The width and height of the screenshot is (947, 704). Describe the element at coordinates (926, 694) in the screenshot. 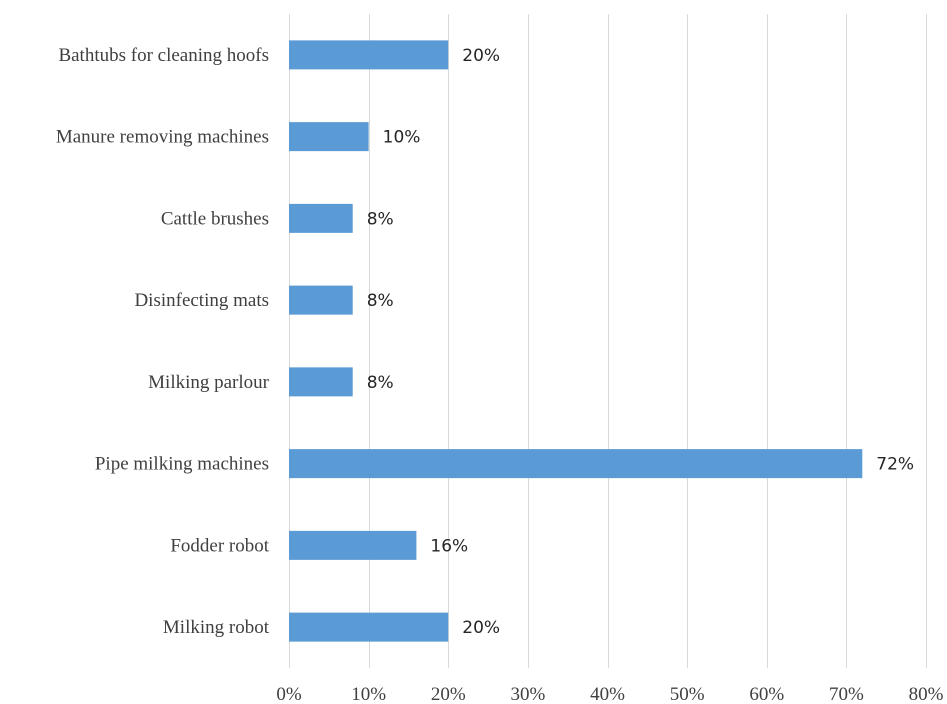

I see `x-tick-label: 80%` at that location.